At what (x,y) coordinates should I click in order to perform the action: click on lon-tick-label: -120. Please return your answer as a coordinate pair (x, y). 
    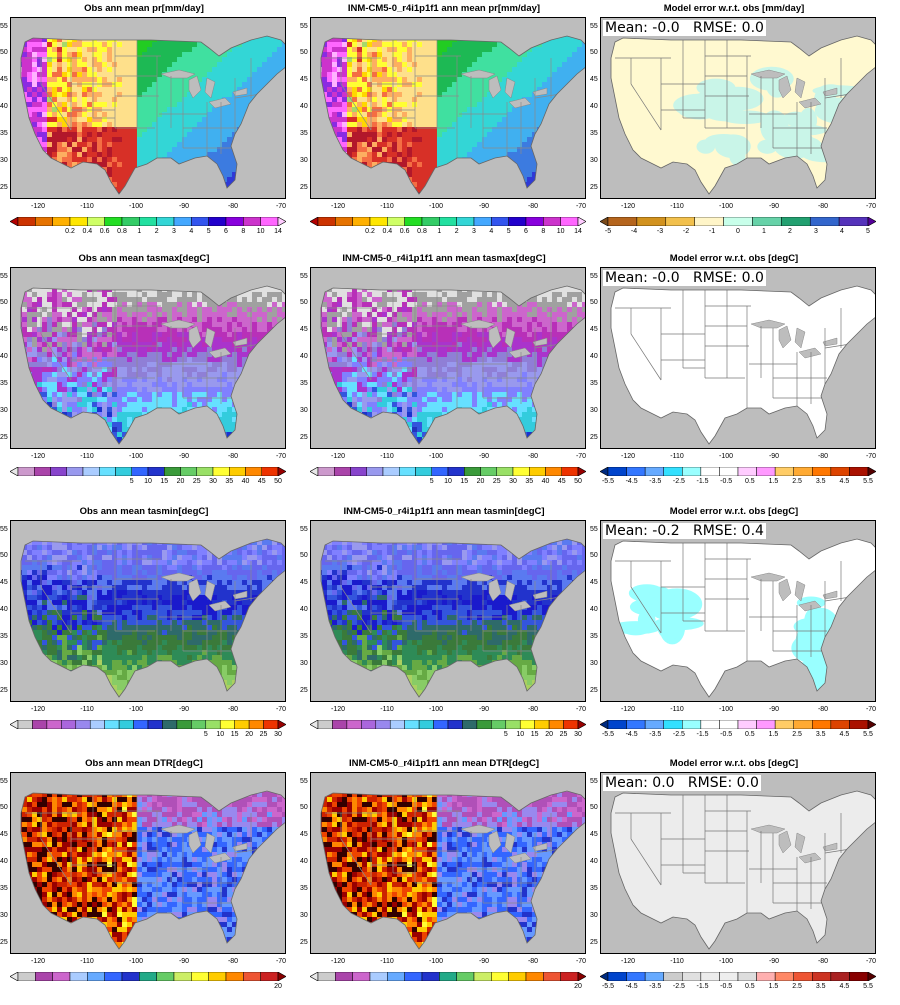
    Looking at the image, I should click on (38, 206).